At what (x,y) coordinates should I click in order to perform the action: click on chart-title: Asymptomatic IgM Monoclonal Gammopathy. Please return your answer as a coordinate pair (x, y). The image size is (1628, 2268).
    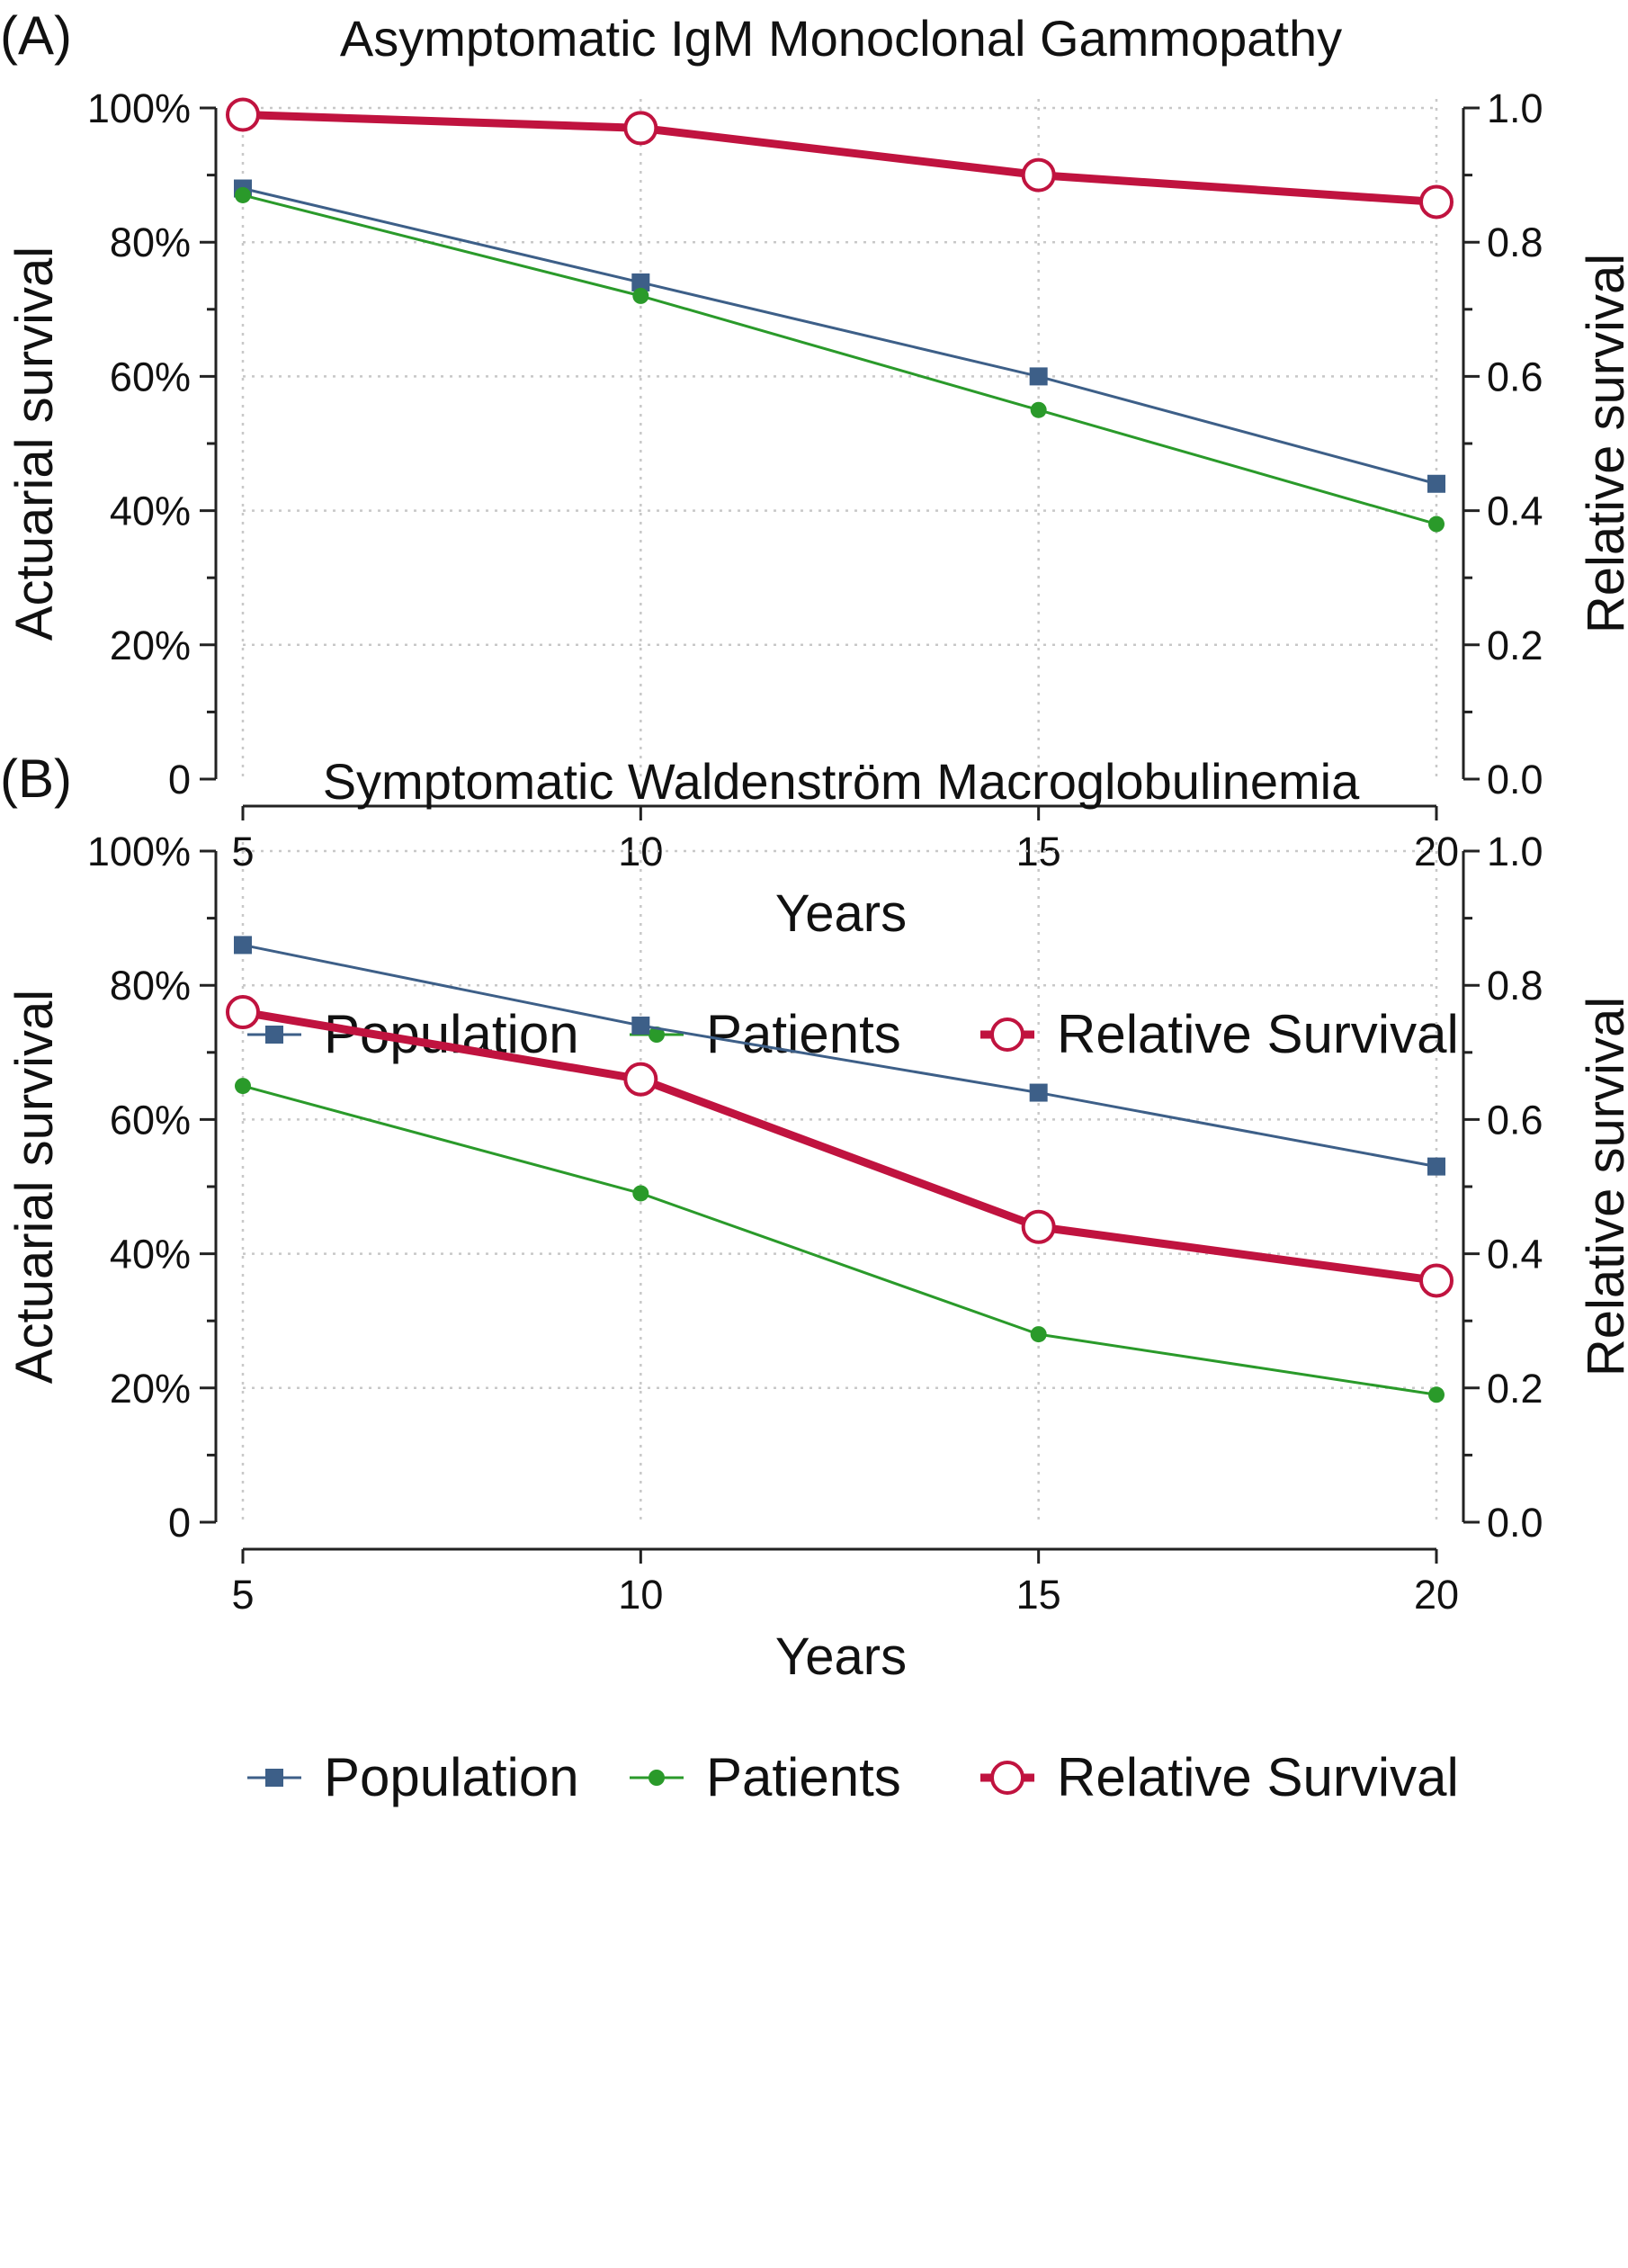
    Looking at the image, I should click on (841, 38).